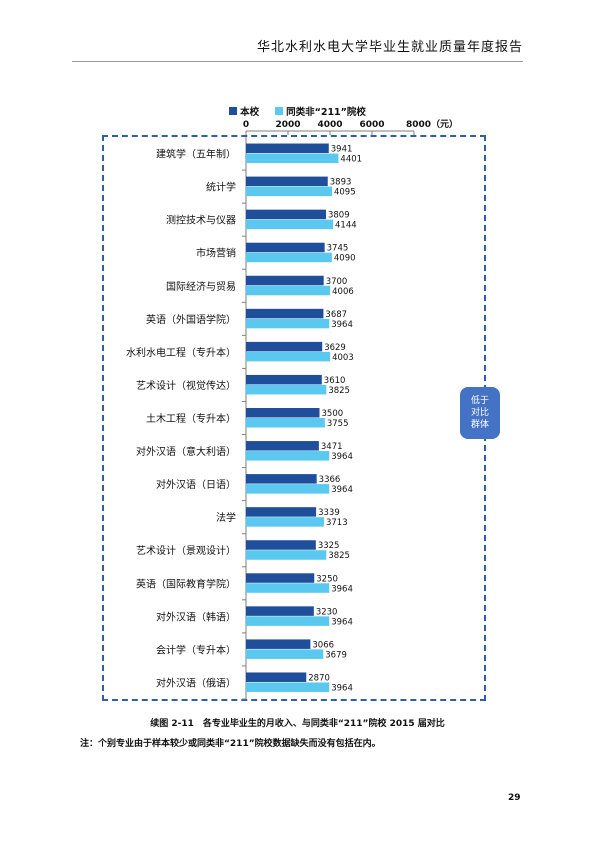  I want to click on category-label: 对外汉语（意大利语）, so click(186, 451).